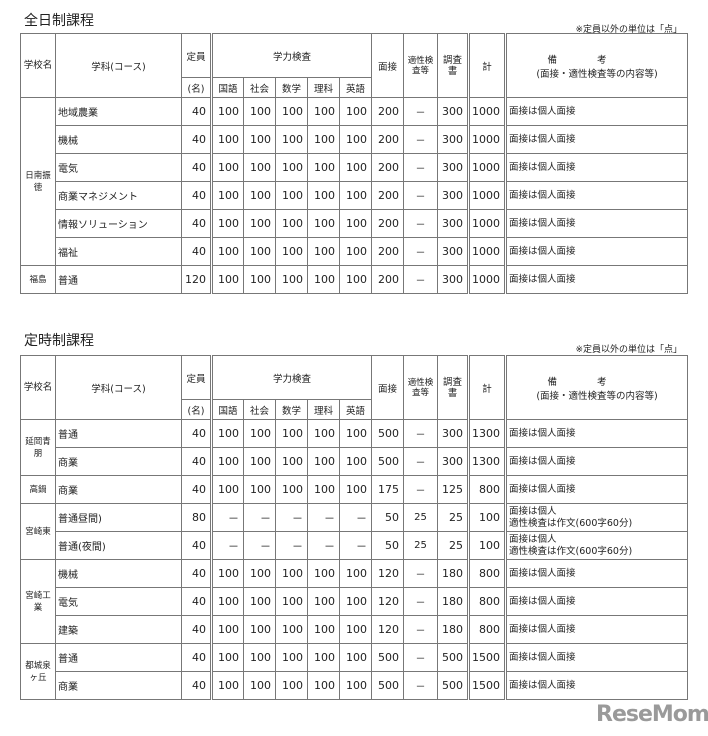  Describe the element at coordinates (388, 195) in the screenshot. I see `interview-score: 200` at that location.